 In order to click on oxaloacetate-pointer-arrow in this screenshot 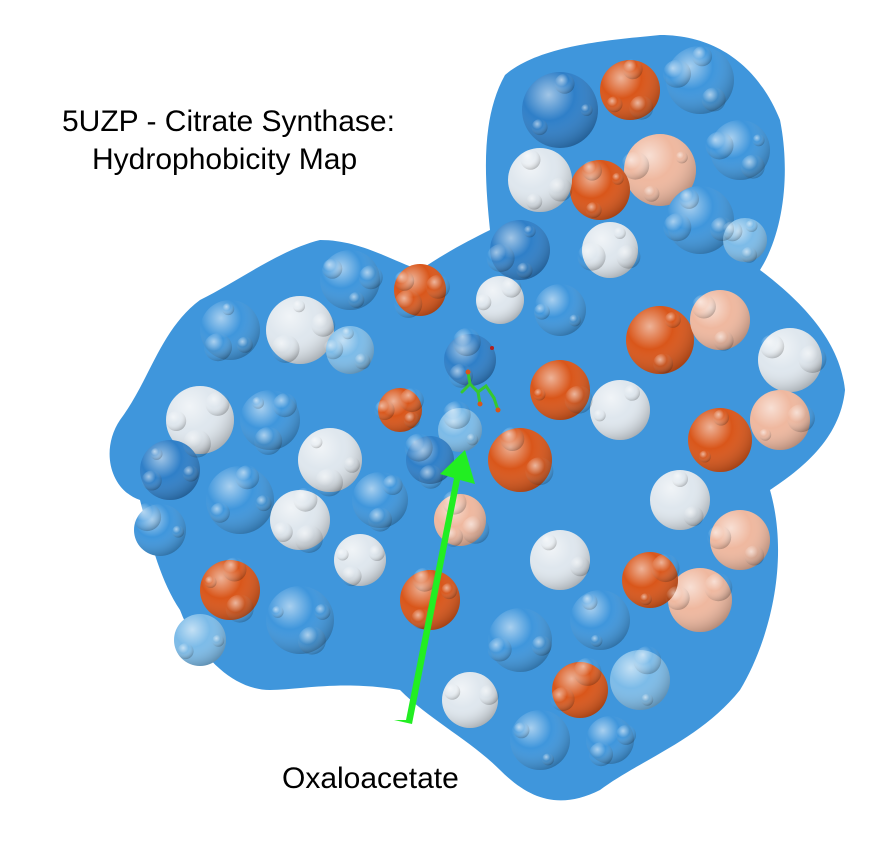, I will do `click(434, 587)`.